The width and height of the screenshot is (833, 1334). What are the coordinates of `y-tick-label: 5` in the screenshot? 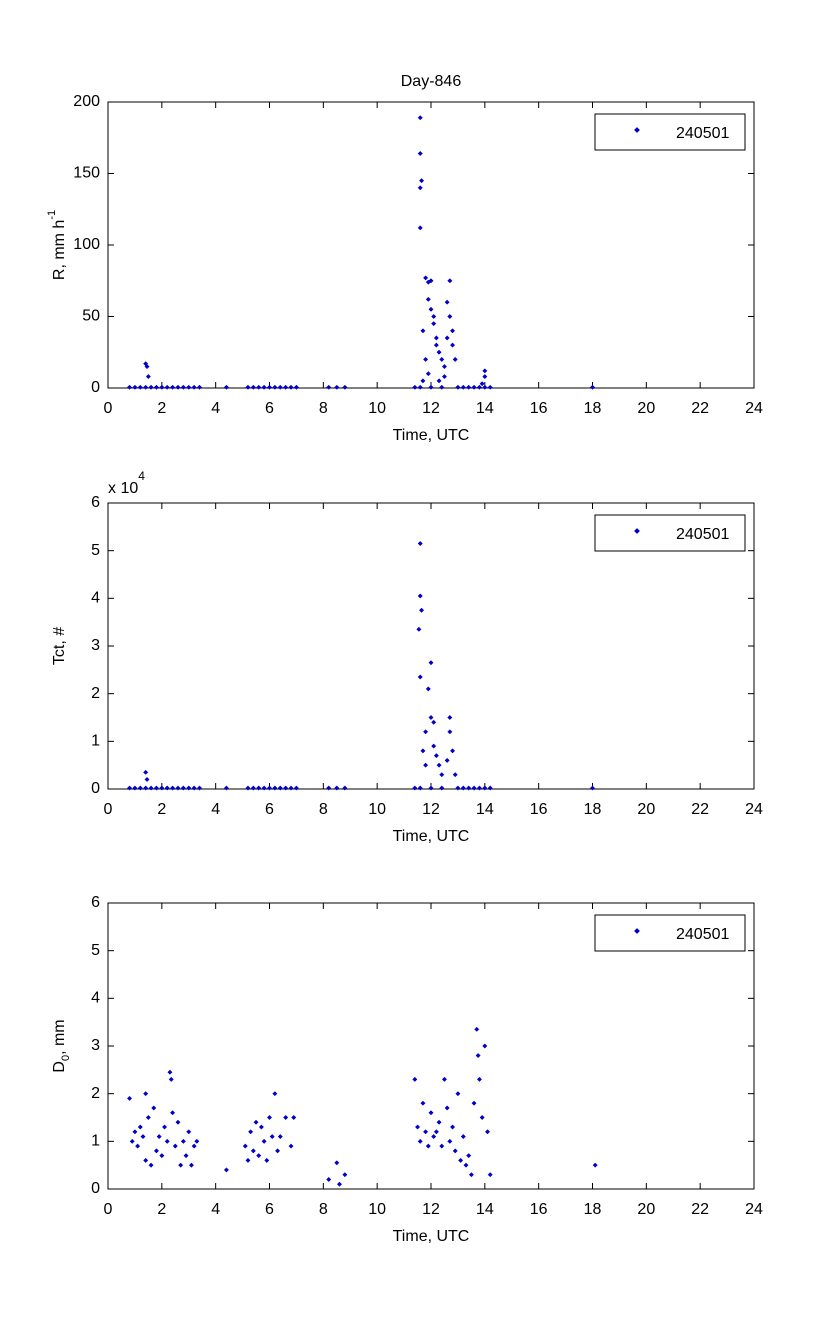 It's located at (95, 550).